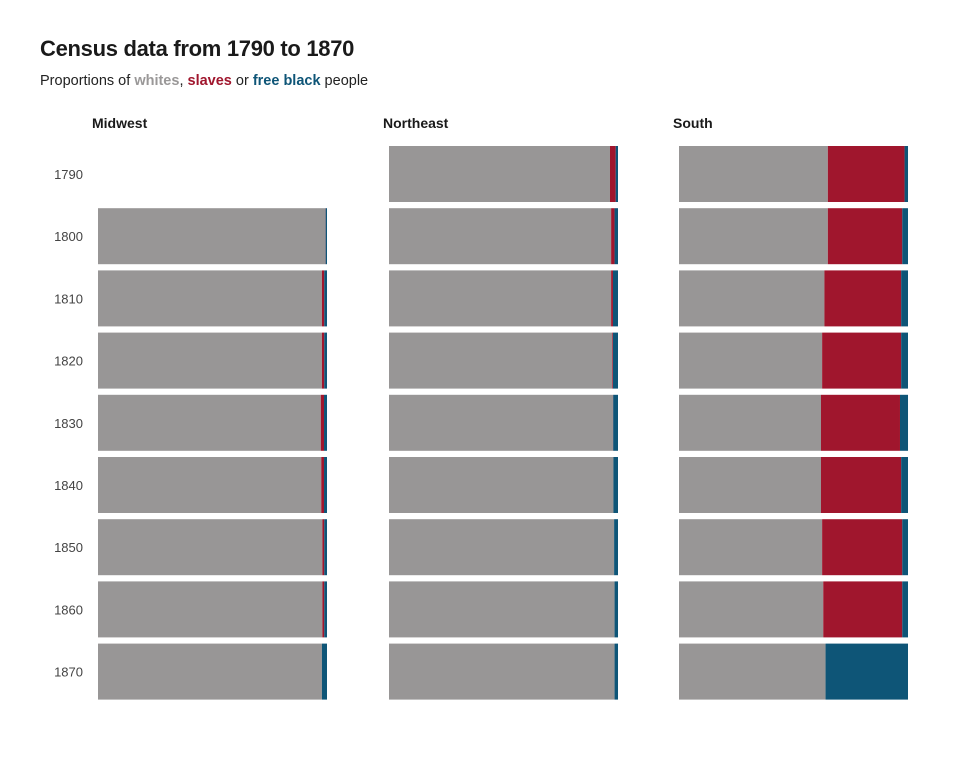 This screenshot has width=960, height=768. Describe the element at coordinates (750, 422) in the screenshot. I see `bar-south-1830-whites` at that location.